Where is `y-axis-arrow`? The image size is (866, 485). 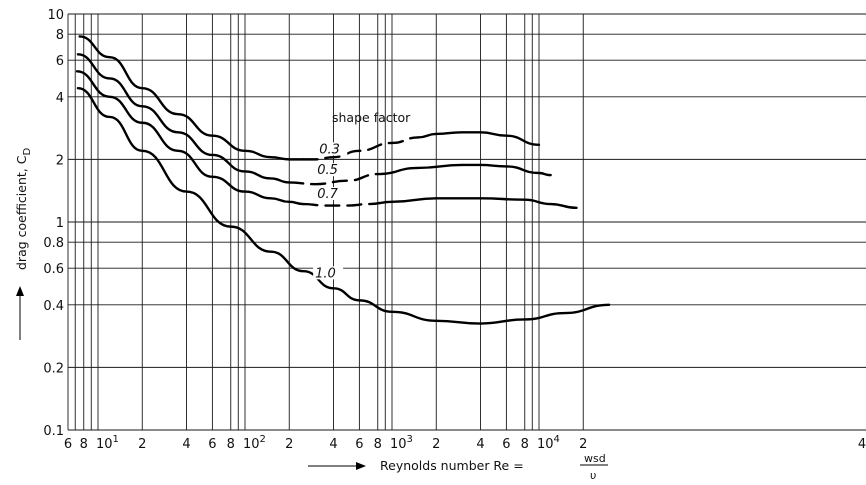
y-axis-arrow is located at coordinates (20, 313).